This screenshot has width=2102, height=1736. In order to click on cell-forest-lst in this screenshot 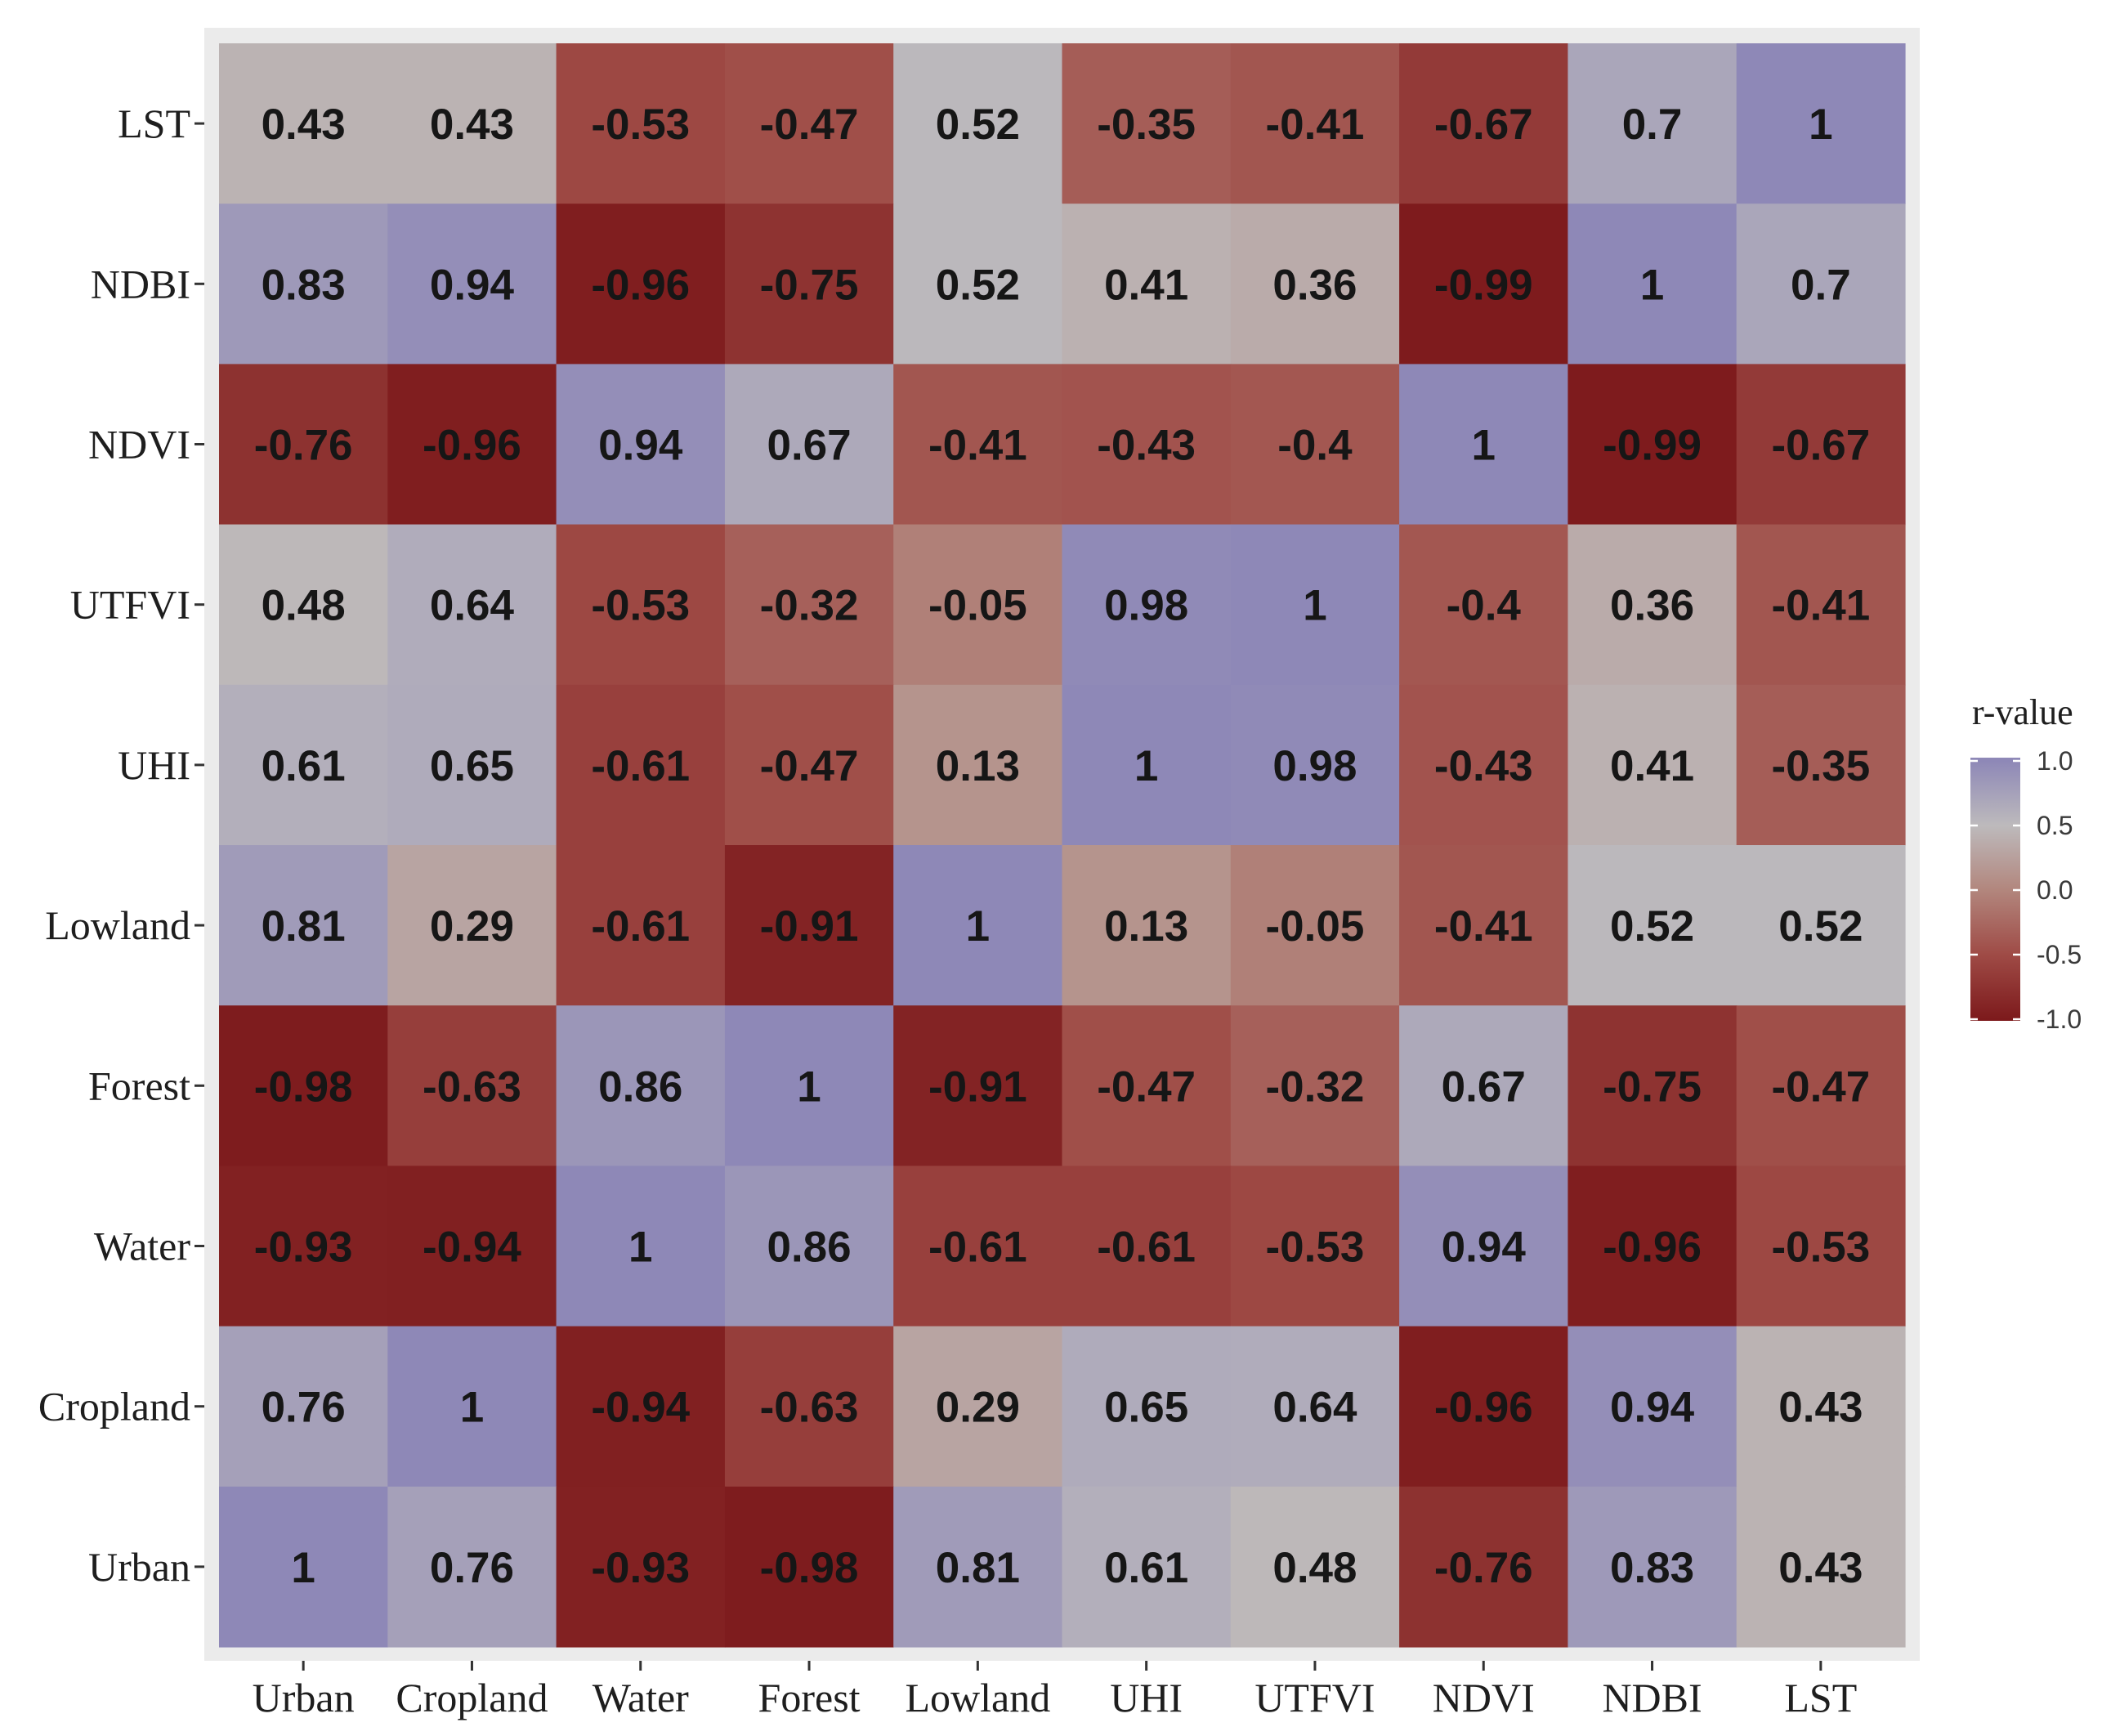, I will do `click(1821, 1085)`.